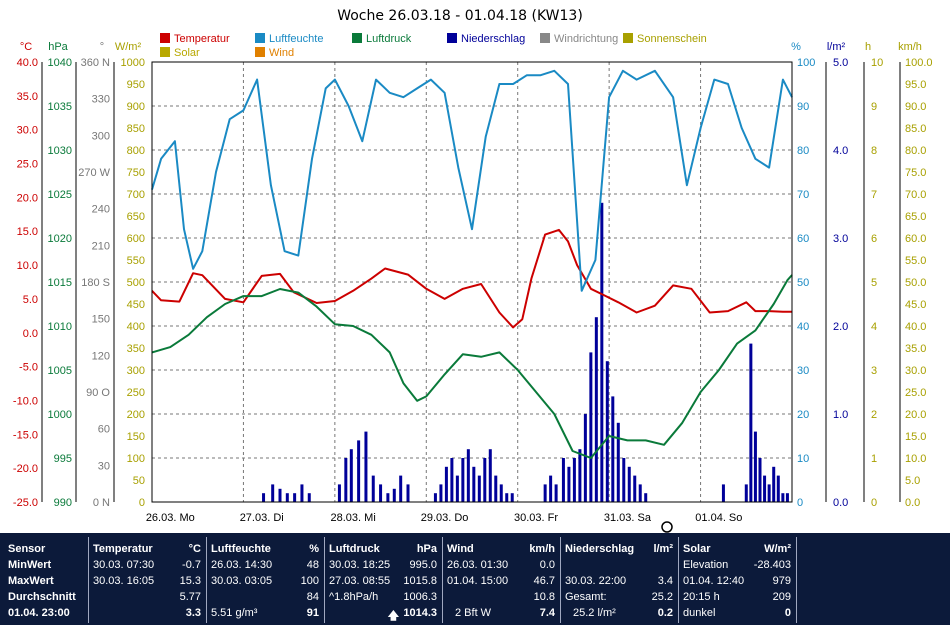 Image resolution: width=950 pixels, height=626 pixels. Describe the element at coordinates (101, 100) in the screenshot. I see `direction-axis-tick-label: 330` at that location.